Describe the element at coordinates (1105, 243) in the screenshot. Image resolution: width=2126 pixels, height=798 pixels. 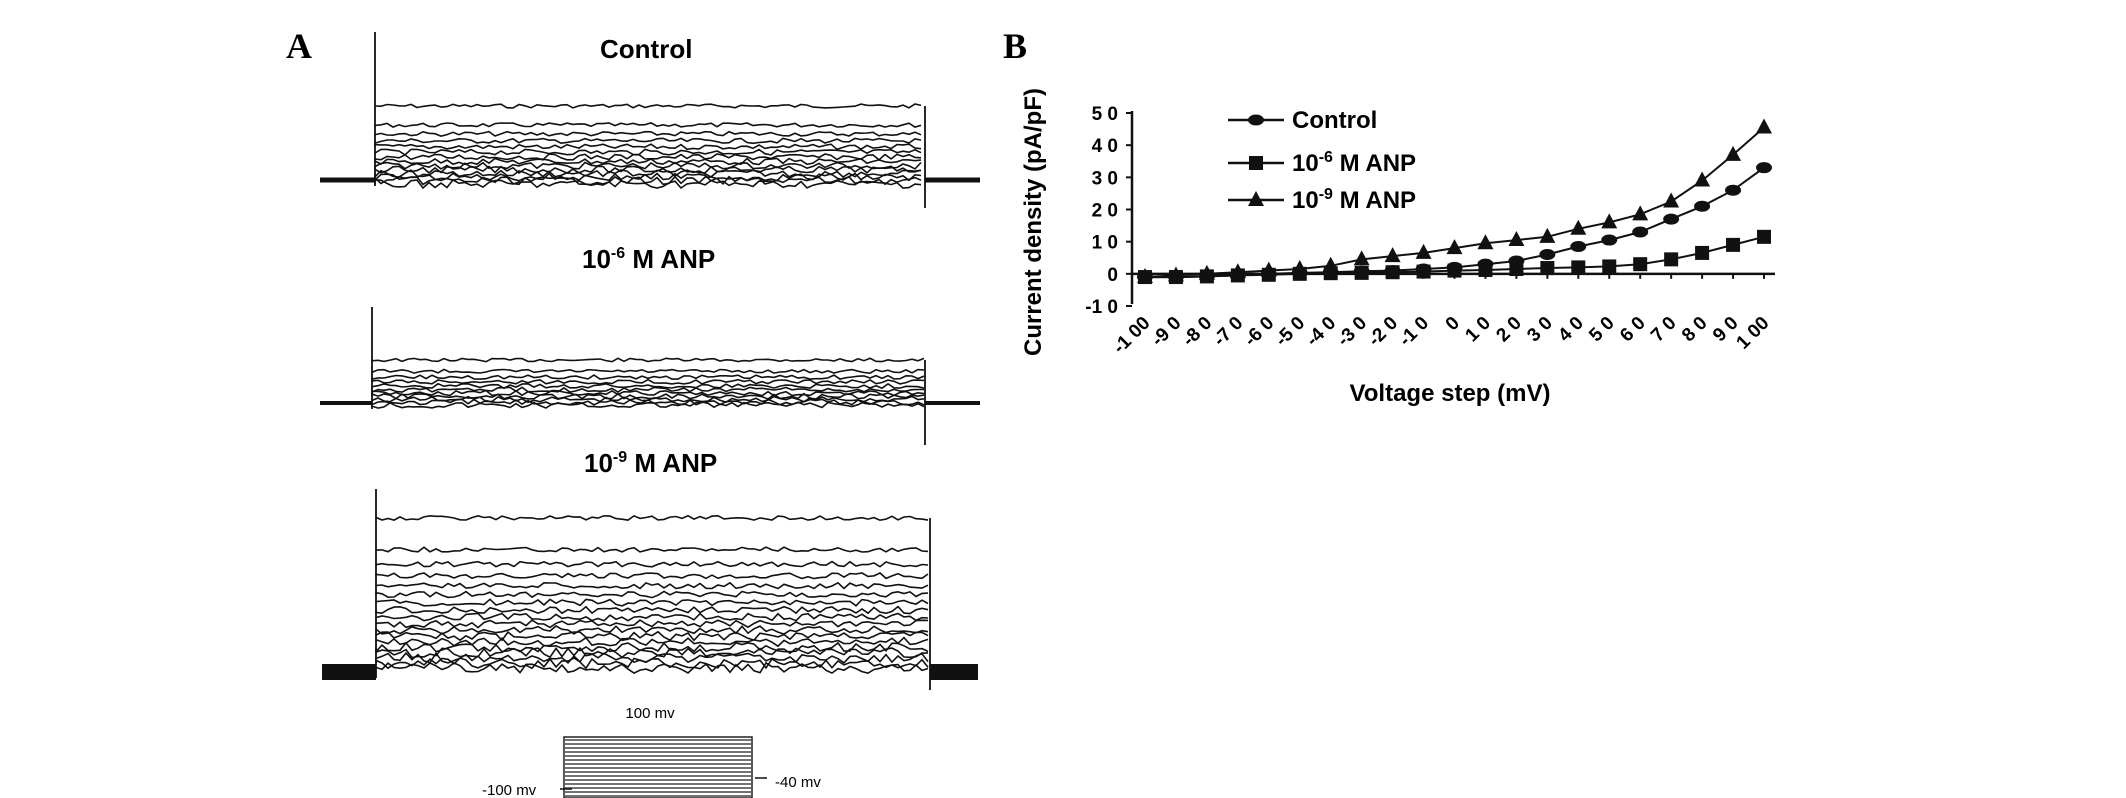
I see `y-tick-label: 1 0` at that location.